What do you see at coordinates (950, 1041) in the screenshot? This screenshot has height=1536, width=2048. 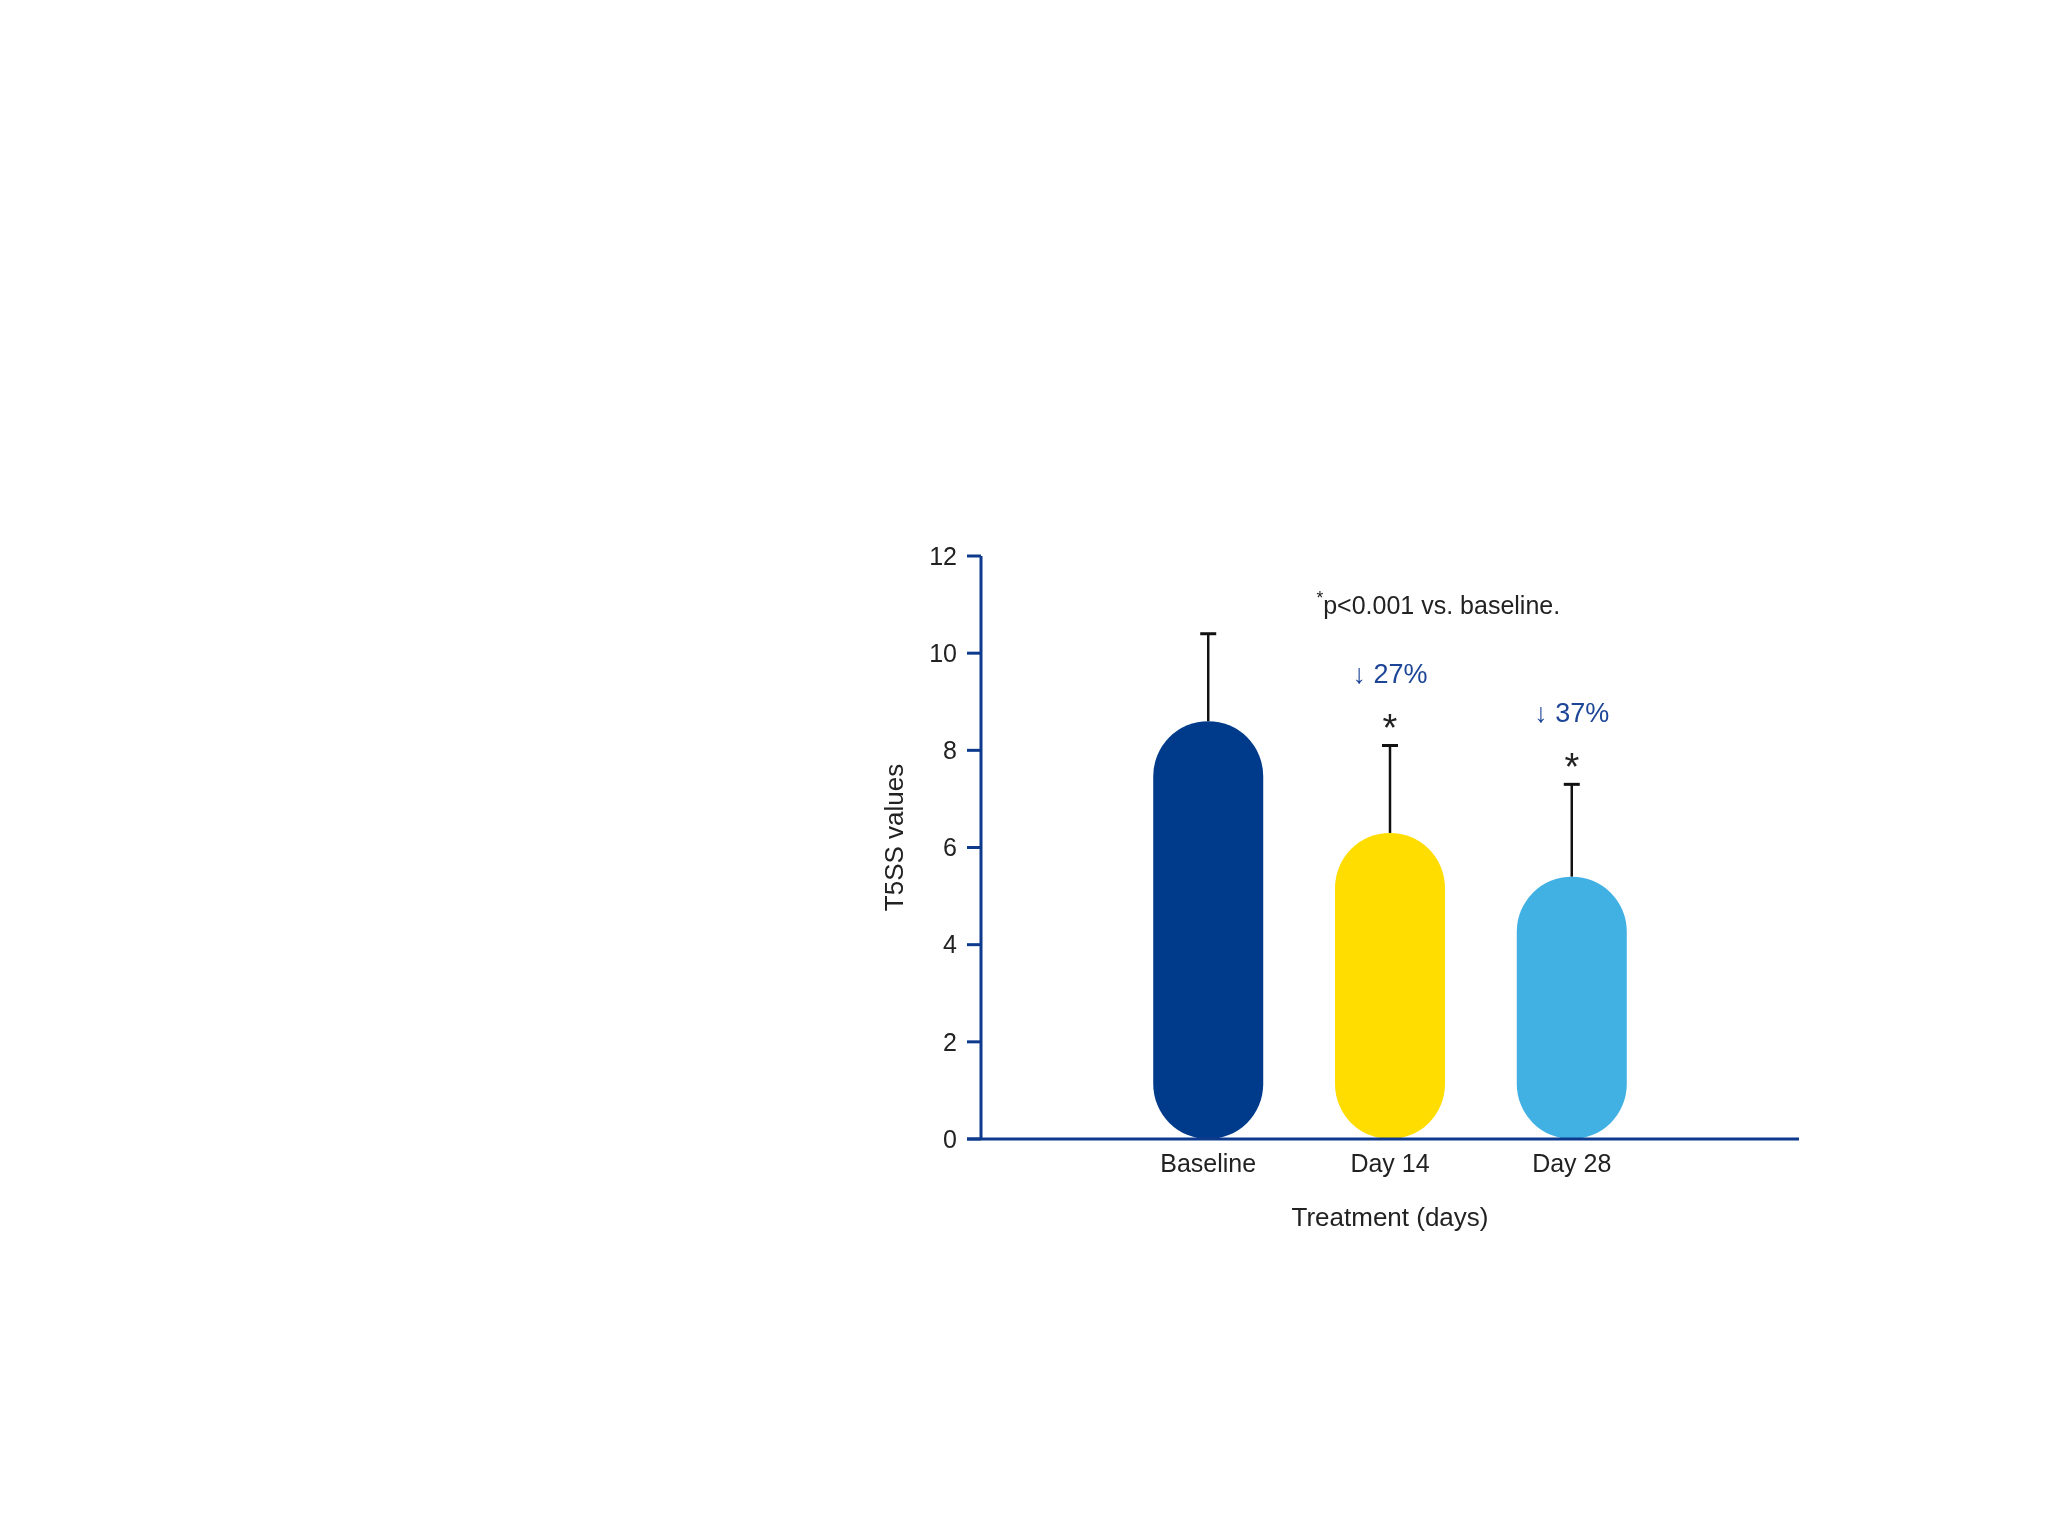 I see `y-tick-label: 2` at bounding box center [950, 1041].